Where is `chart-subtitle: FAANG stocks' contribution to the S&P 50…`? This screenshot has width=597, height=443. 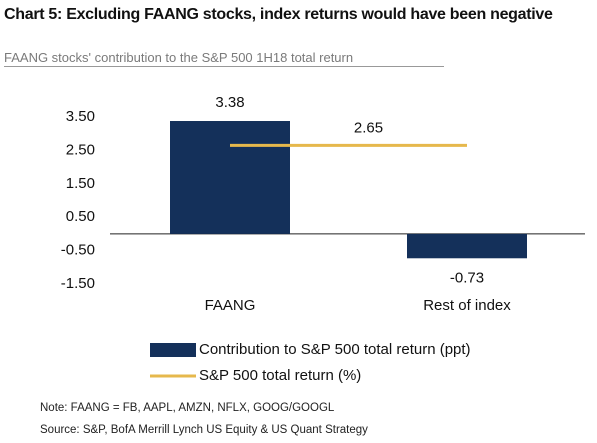 chart-subtitle: FAANG stocks' contribution to the S&P 50… is located at coordinates (224, 58).